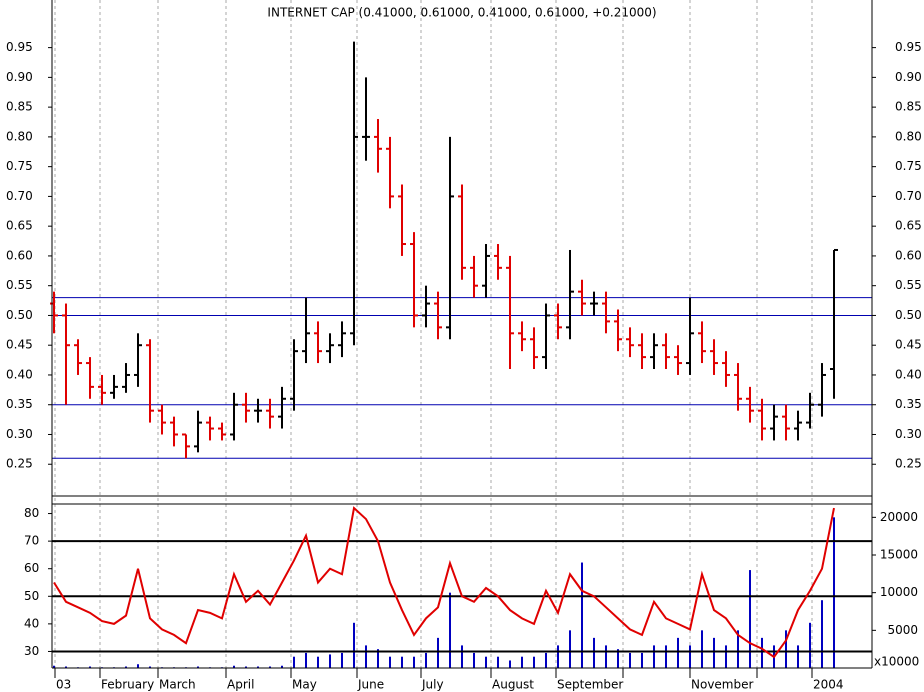  I want to click on y-tick-label: 0.90, so click(19, 77).